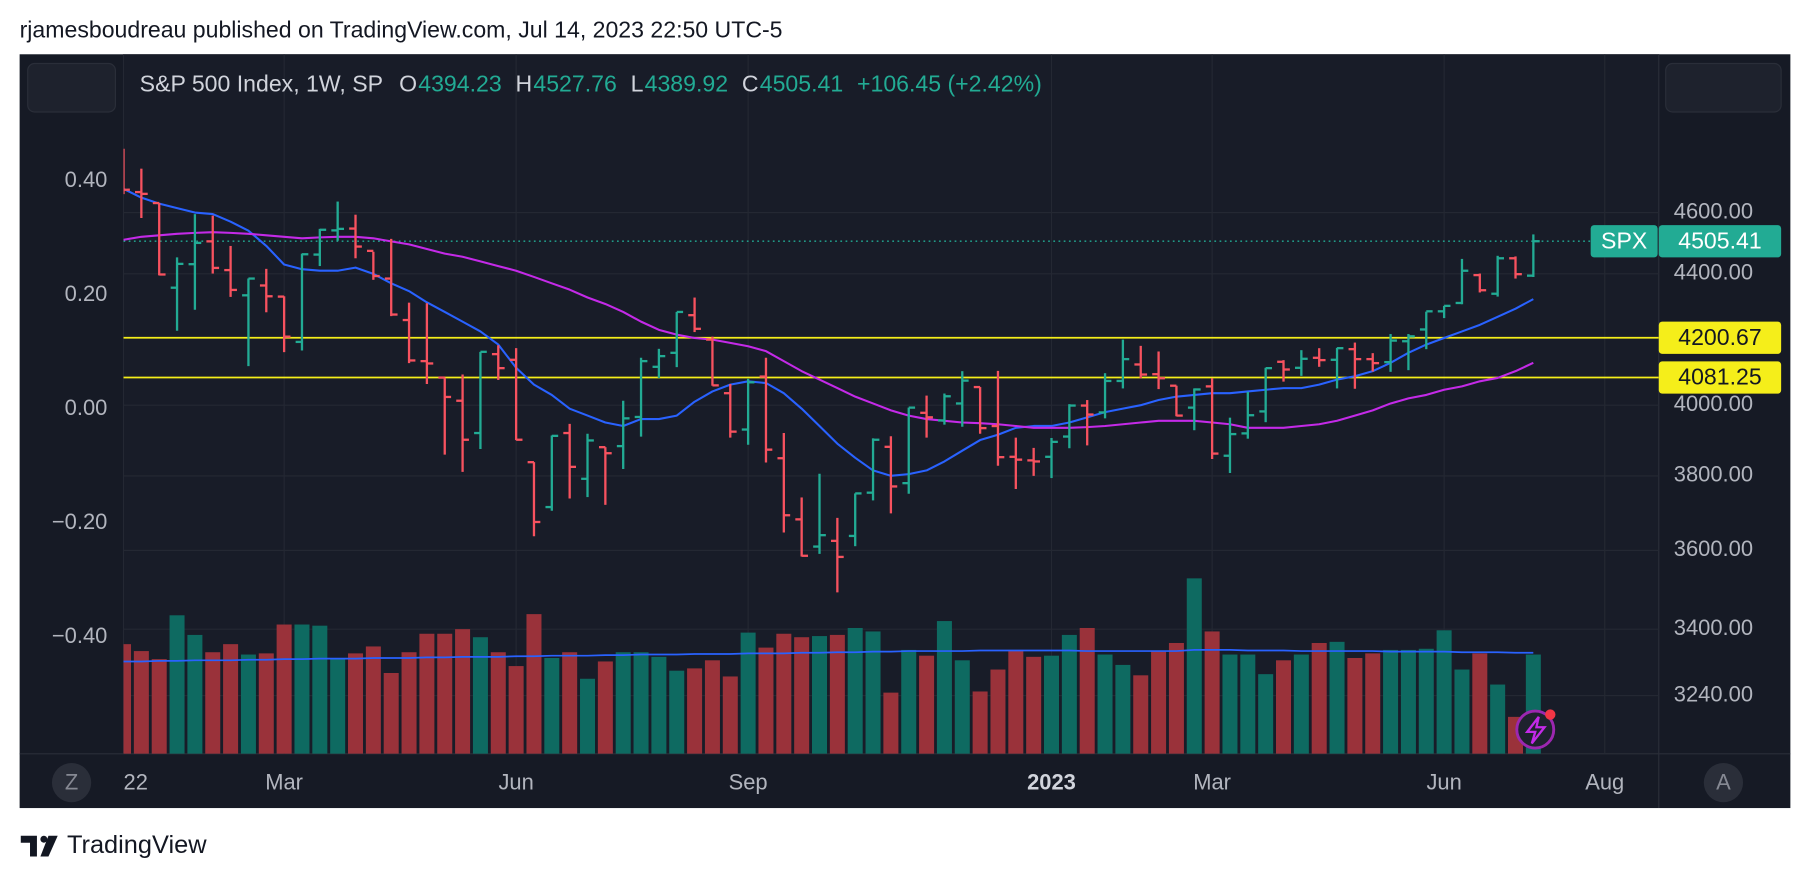  What do you see at coordinates (86, 407) in the screenshot?
I see `y2-tick-label: 0.00` at bounding box center [86, 407].